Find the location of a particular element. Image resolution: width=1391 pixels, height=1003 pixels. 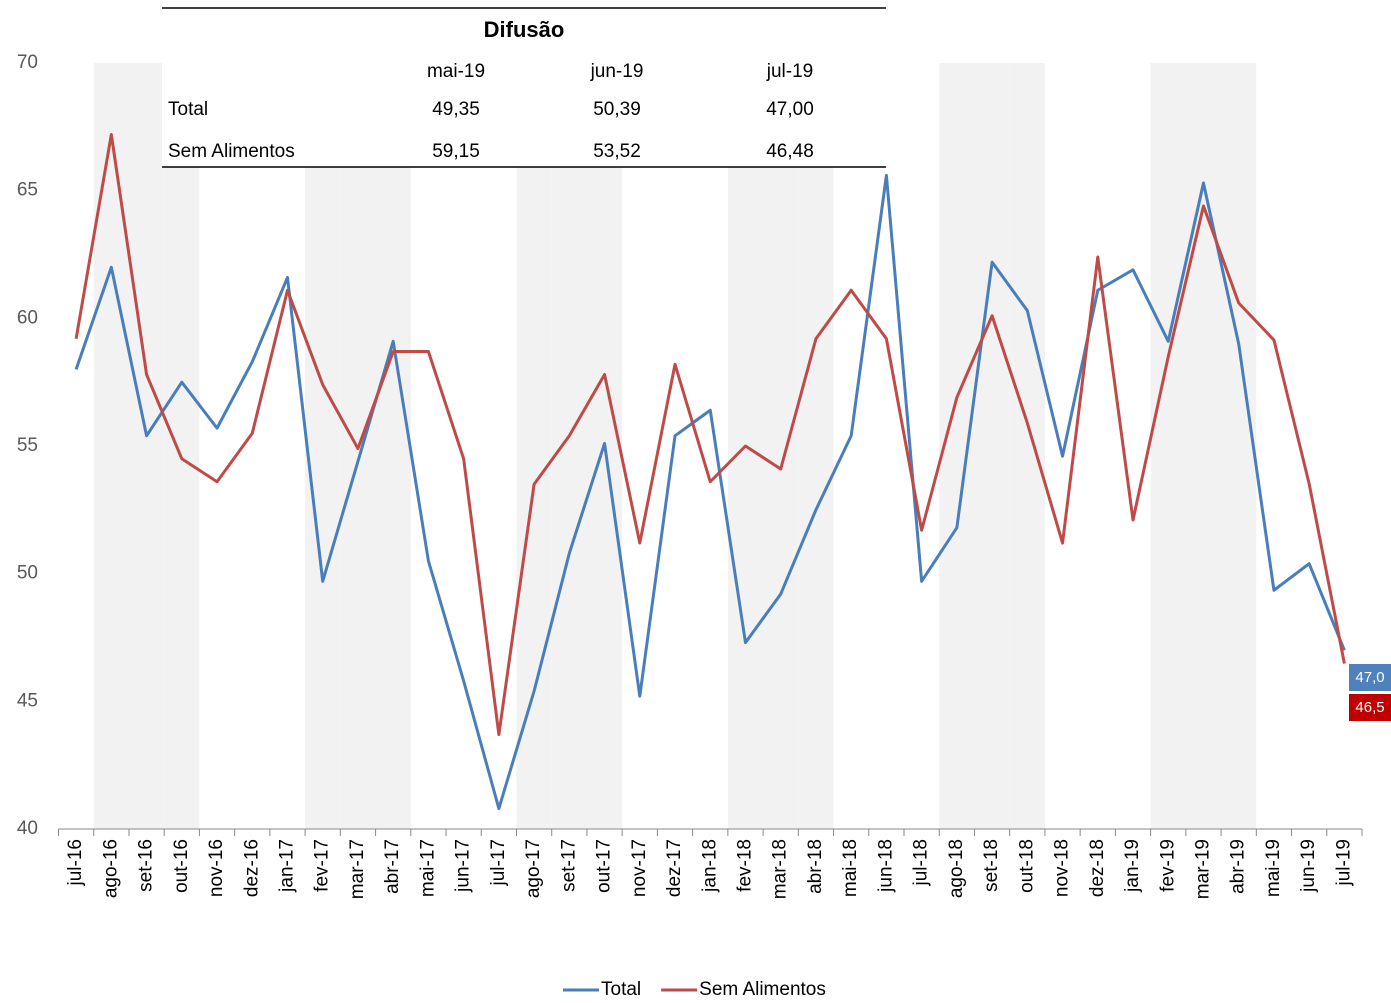

legend-item: Sem Alimentos is located at coordinates (743, 989).